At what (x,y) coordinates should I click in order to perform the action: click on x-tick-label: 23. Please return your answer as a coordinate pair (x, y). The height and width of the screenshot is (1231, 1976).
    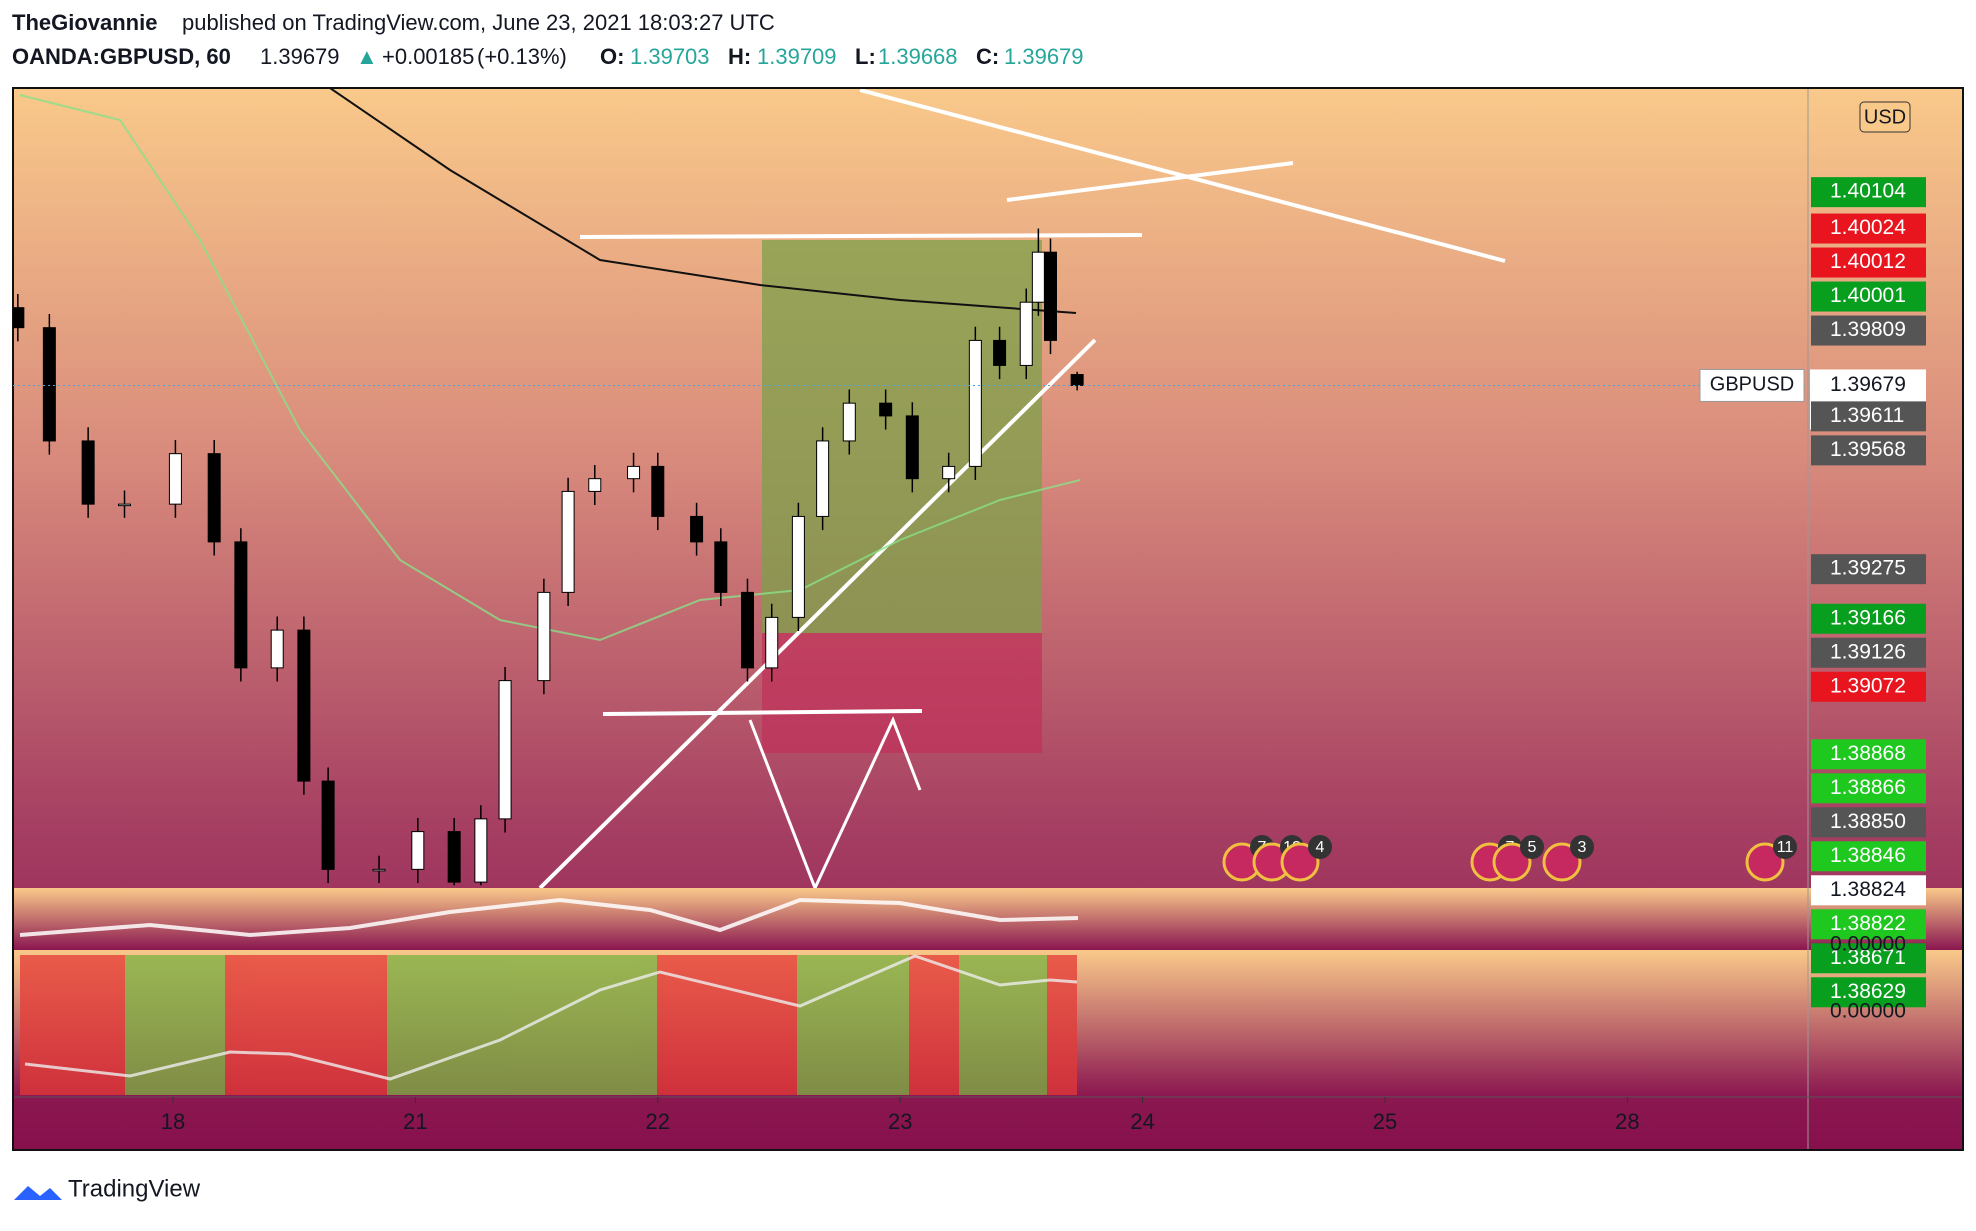
    Looking at the image, I should click on (900, 1121).